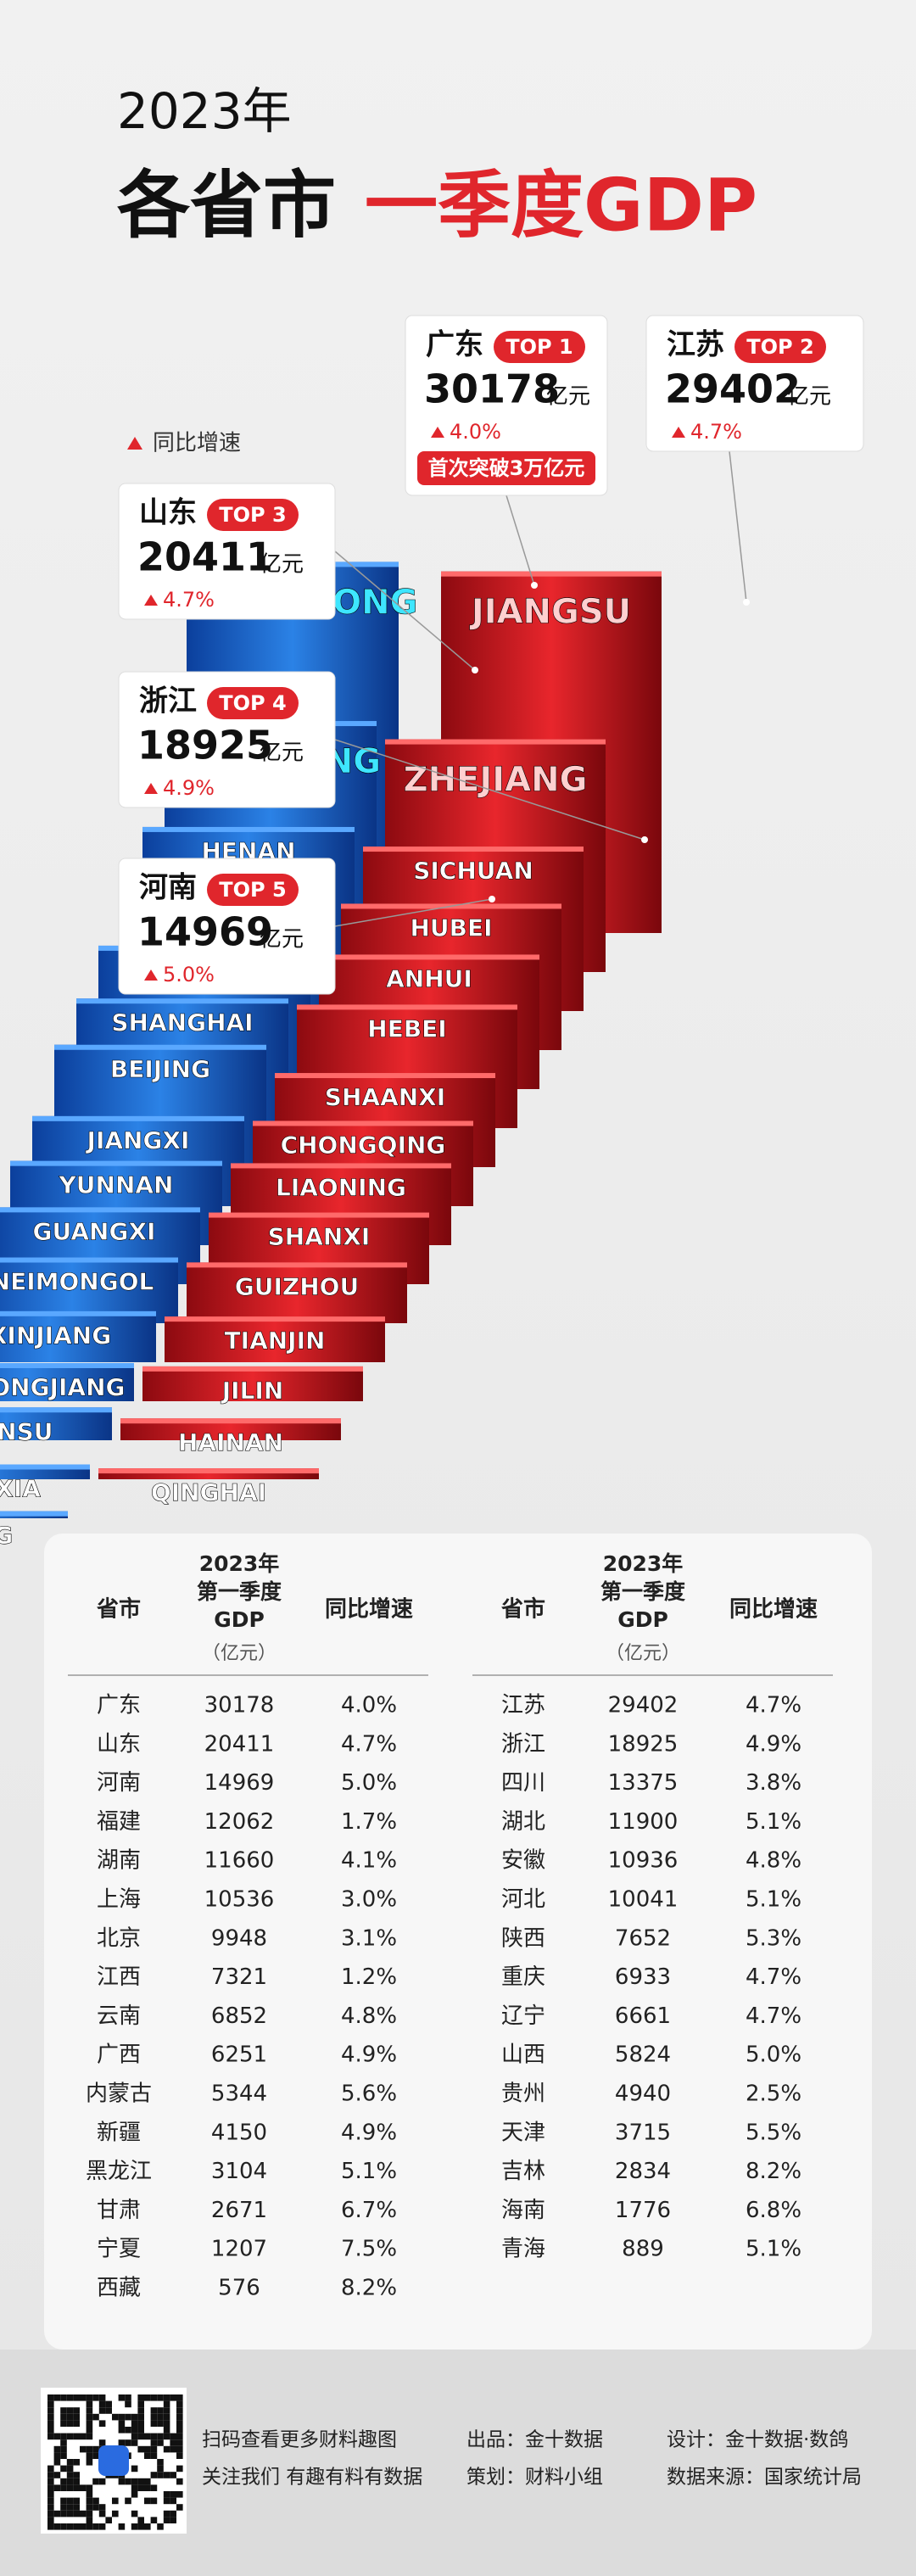  What do you see at coordinates (523, 2171) in the screenshot?
I see `cell-region: 吉林` at bounding box center [523, 2171].